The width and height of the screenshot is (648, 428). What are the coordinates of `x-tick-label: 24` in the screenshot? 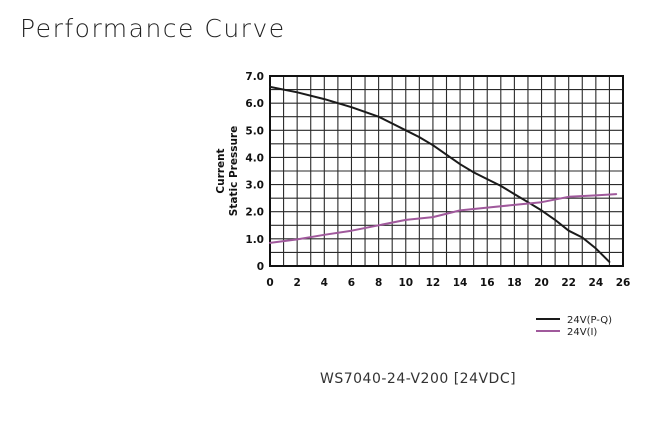 It's located at (596, 283).